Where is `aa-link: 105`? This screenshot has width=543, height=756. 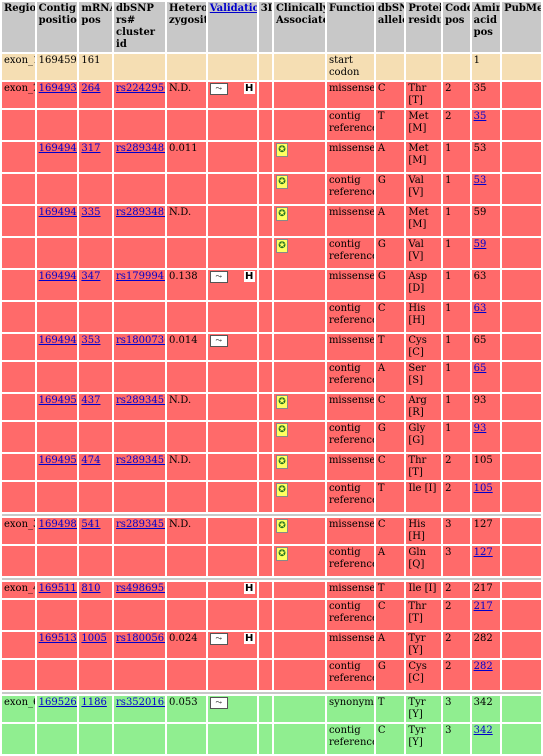 aa-link: 105 is located at coordinates (483, 488).